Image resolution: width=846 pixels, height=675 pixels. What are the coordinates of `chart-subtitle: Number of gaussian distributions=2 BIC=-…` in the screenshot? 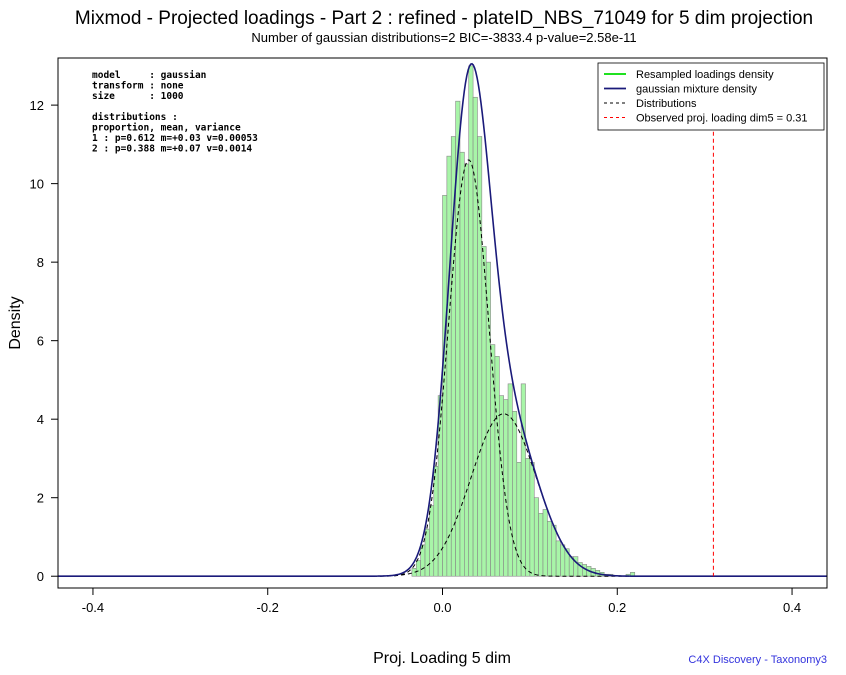 It's located at (443, 37).